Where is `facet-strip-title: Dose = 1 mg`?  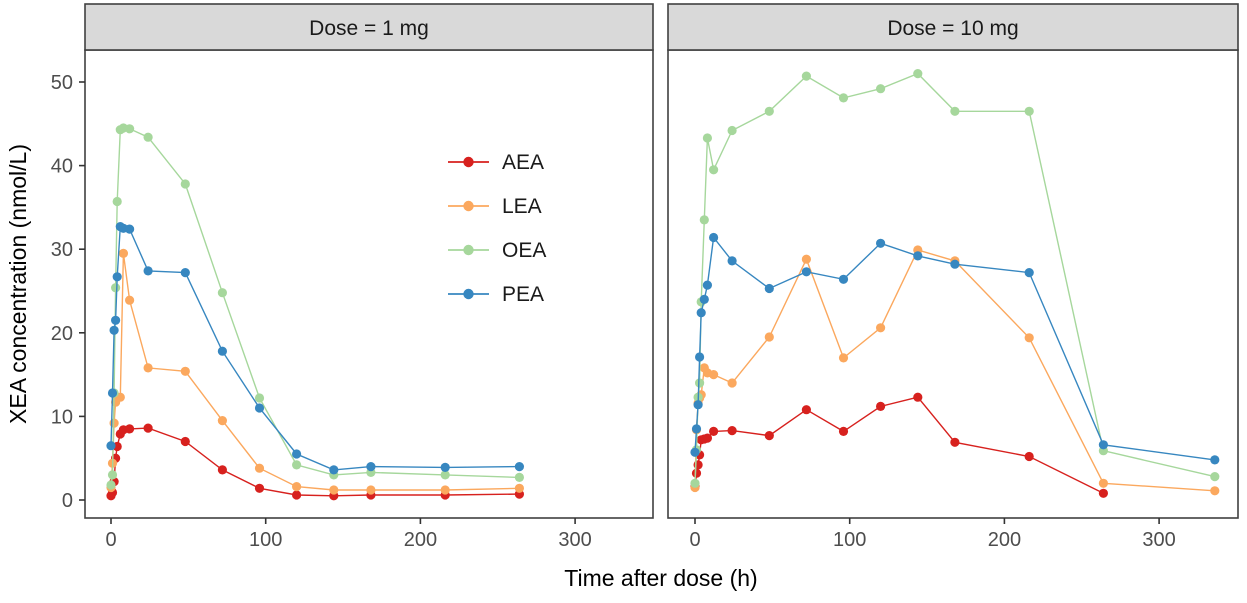 facet-strip-title: Dose = 1 mg is located at coordinates (369, 28).